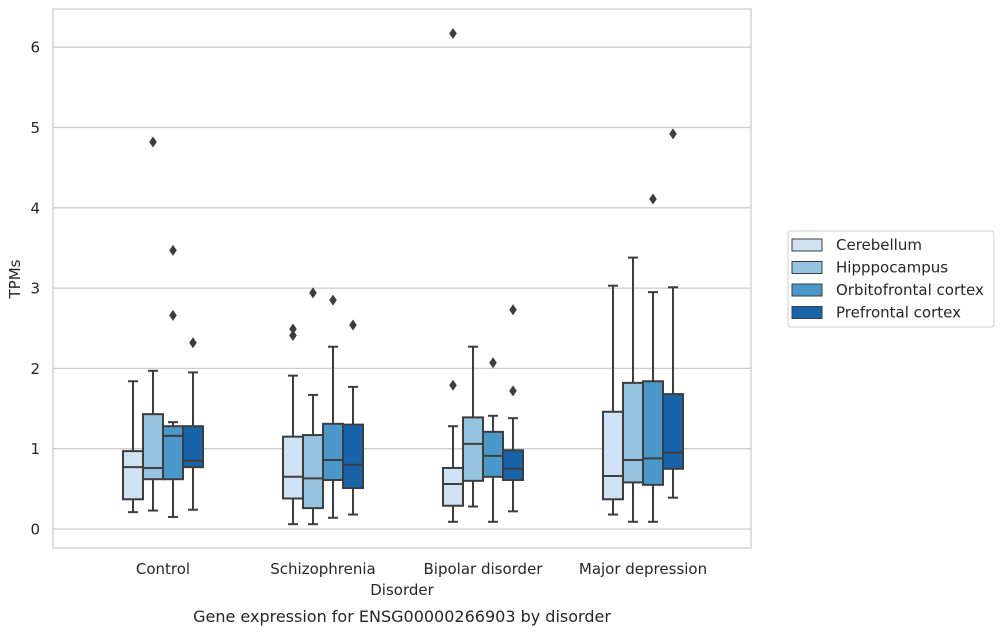 The image size is (1003, 634). I want to click on x-tick-label-1: Schizophrenia, so click(322, 569).